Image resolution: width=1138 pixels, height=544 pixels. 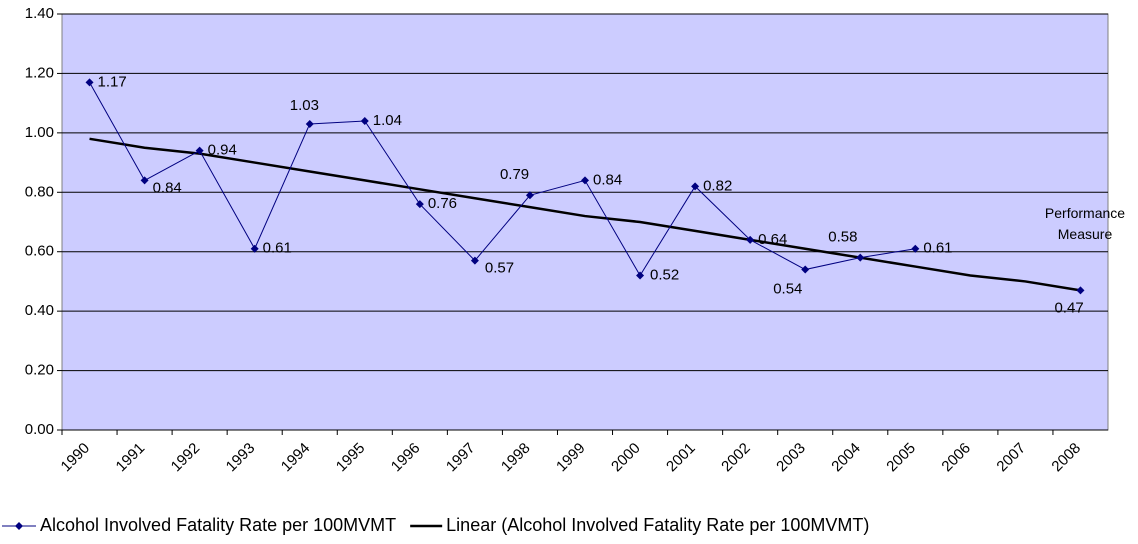 I want to click on y-tick-label: 0.60, so click(x=39, y=251).